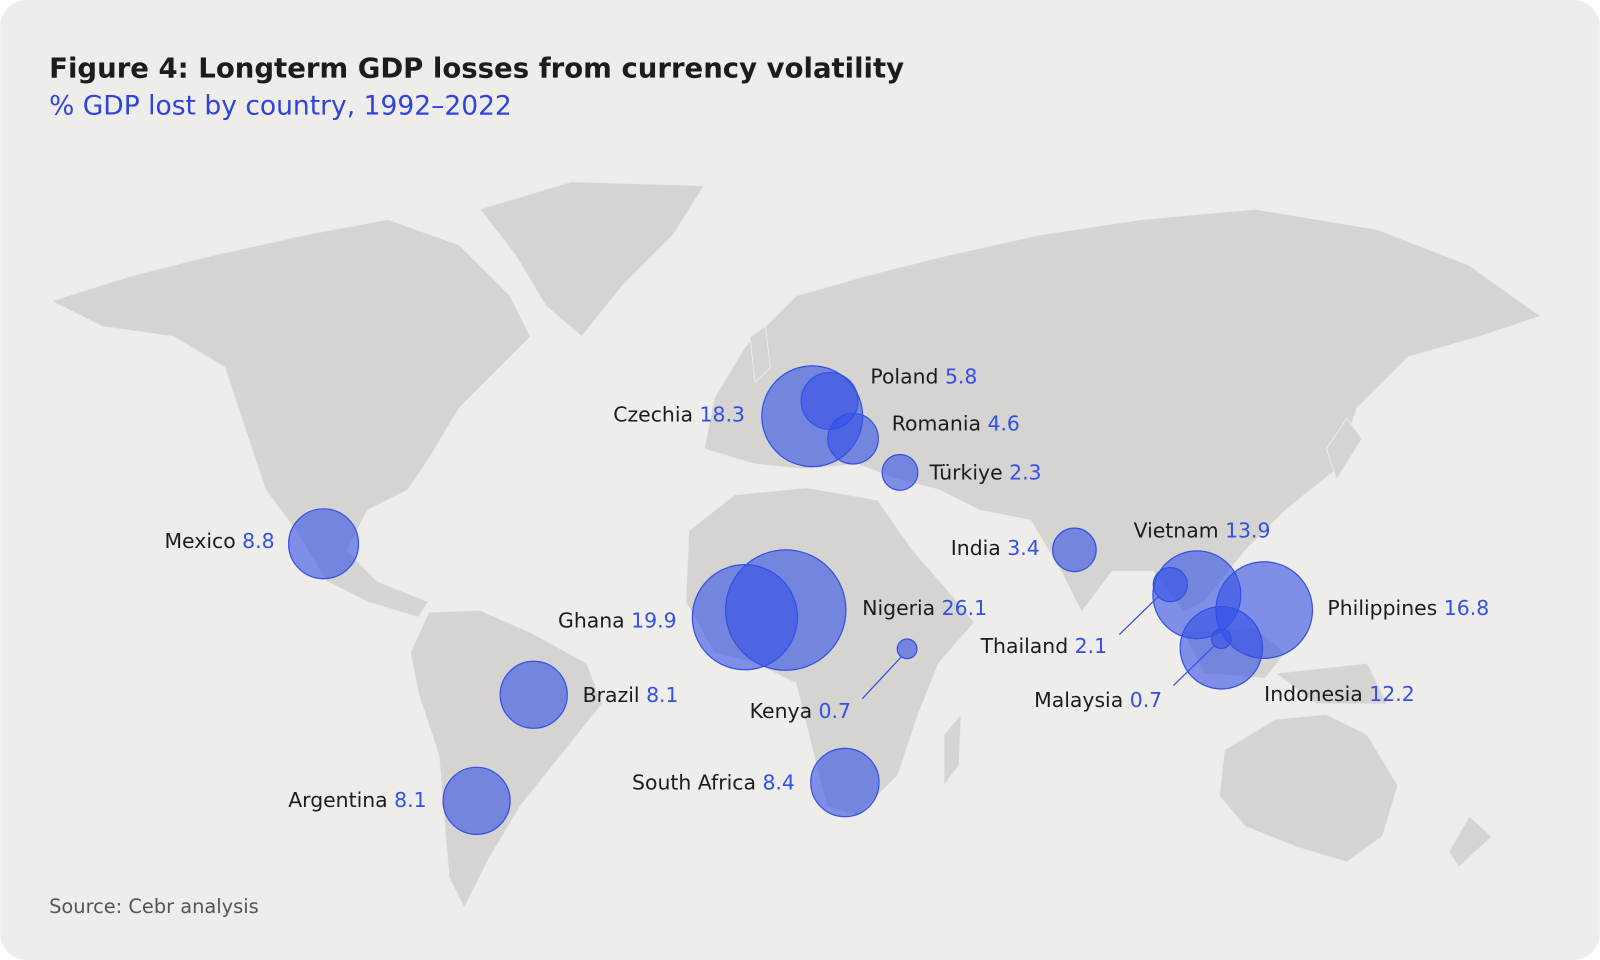 The height and width of the screenshot is (960, 1600). I want to click on country-label: Vietnam 13.9, so click(1202, 531).